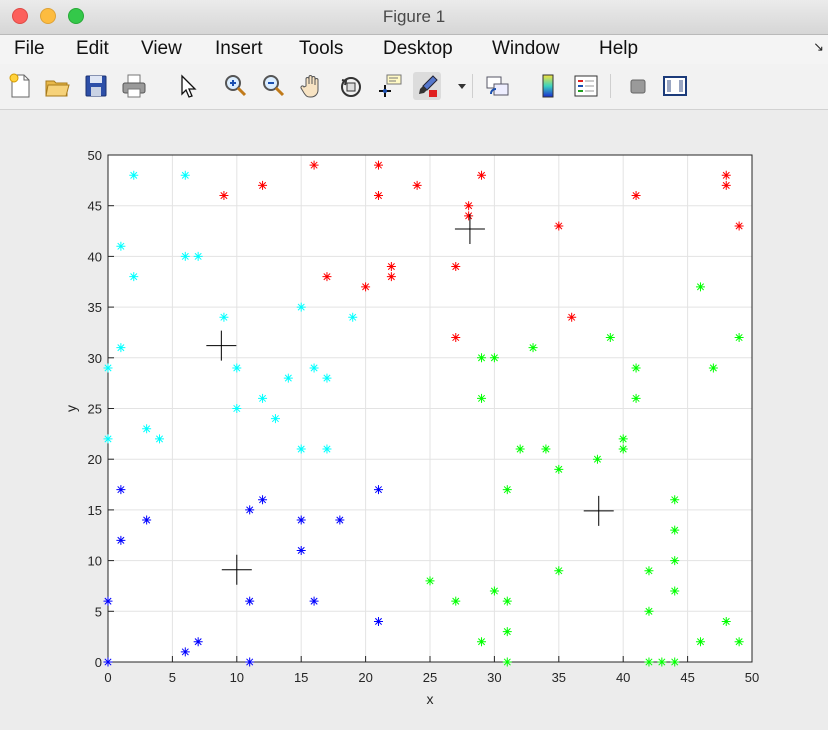  Describe the element at coordinates (818, 46) in the screenshot. I see `dock-arrow-icon: ↘` at that location.